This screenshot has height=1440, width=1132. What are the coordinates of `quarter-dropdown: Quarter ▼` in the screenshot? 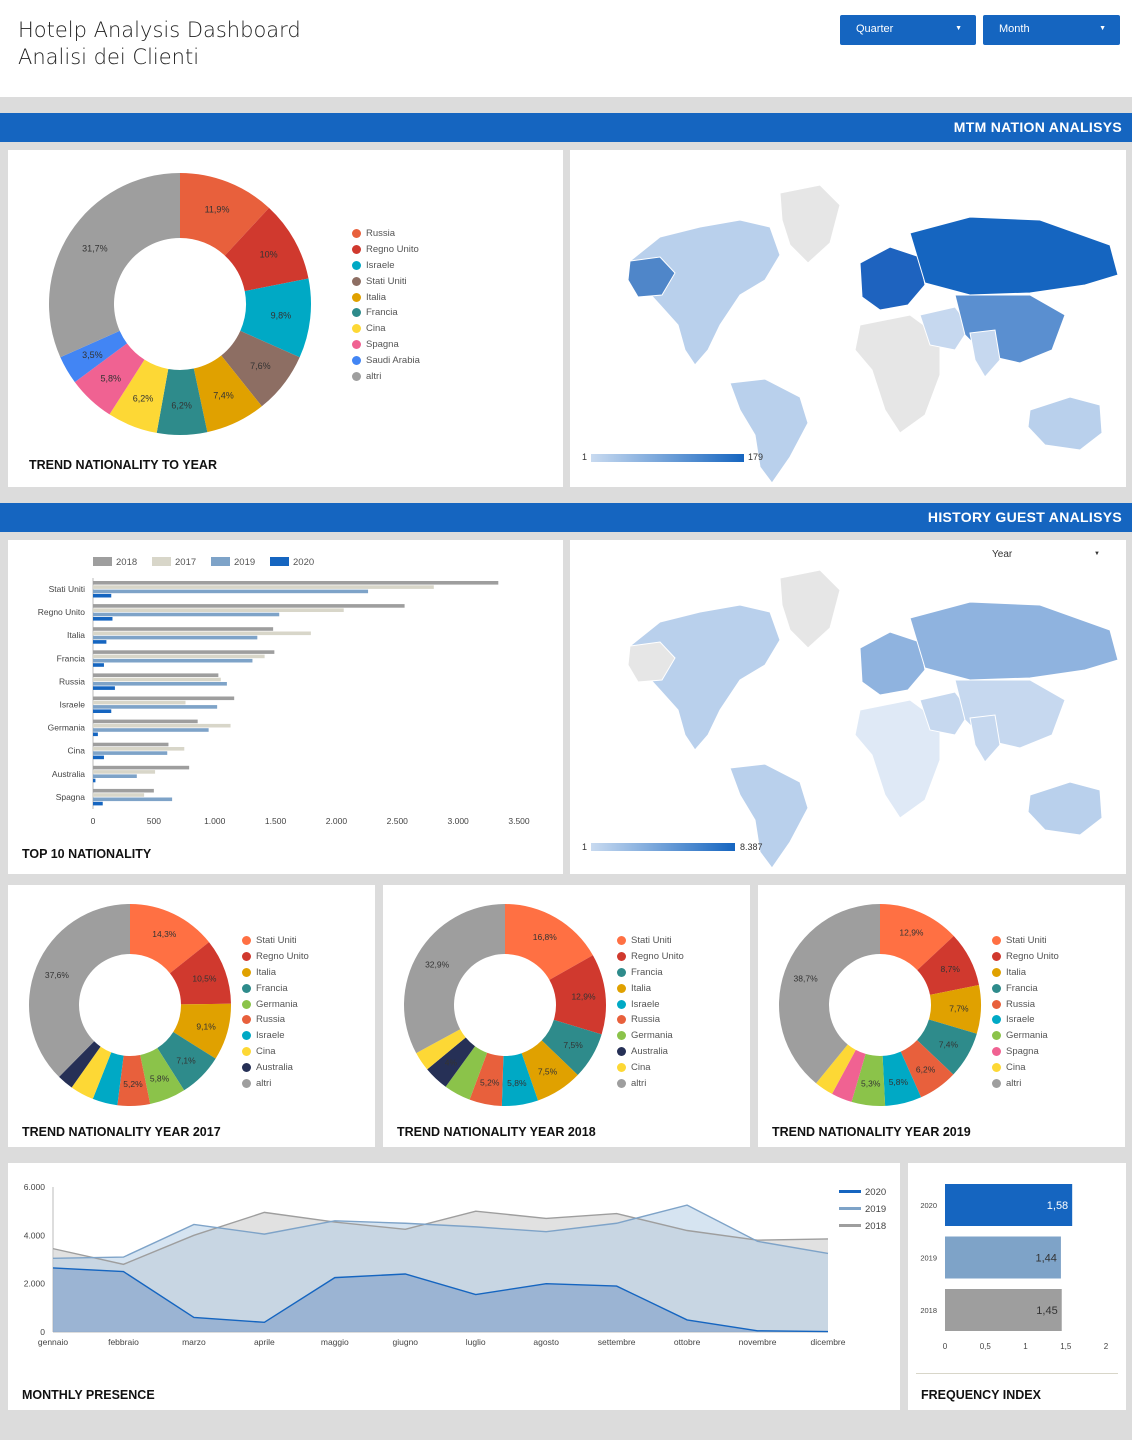 It's located at (908, 30).